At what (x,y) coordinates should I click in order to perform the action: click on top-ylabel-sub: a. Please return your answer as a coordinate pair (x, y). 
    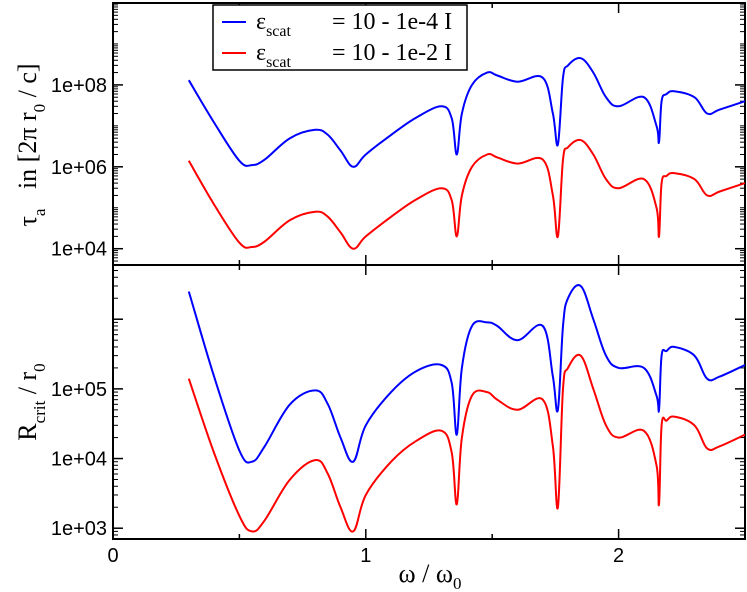
    Looking at the image, I should click on (39, 212).